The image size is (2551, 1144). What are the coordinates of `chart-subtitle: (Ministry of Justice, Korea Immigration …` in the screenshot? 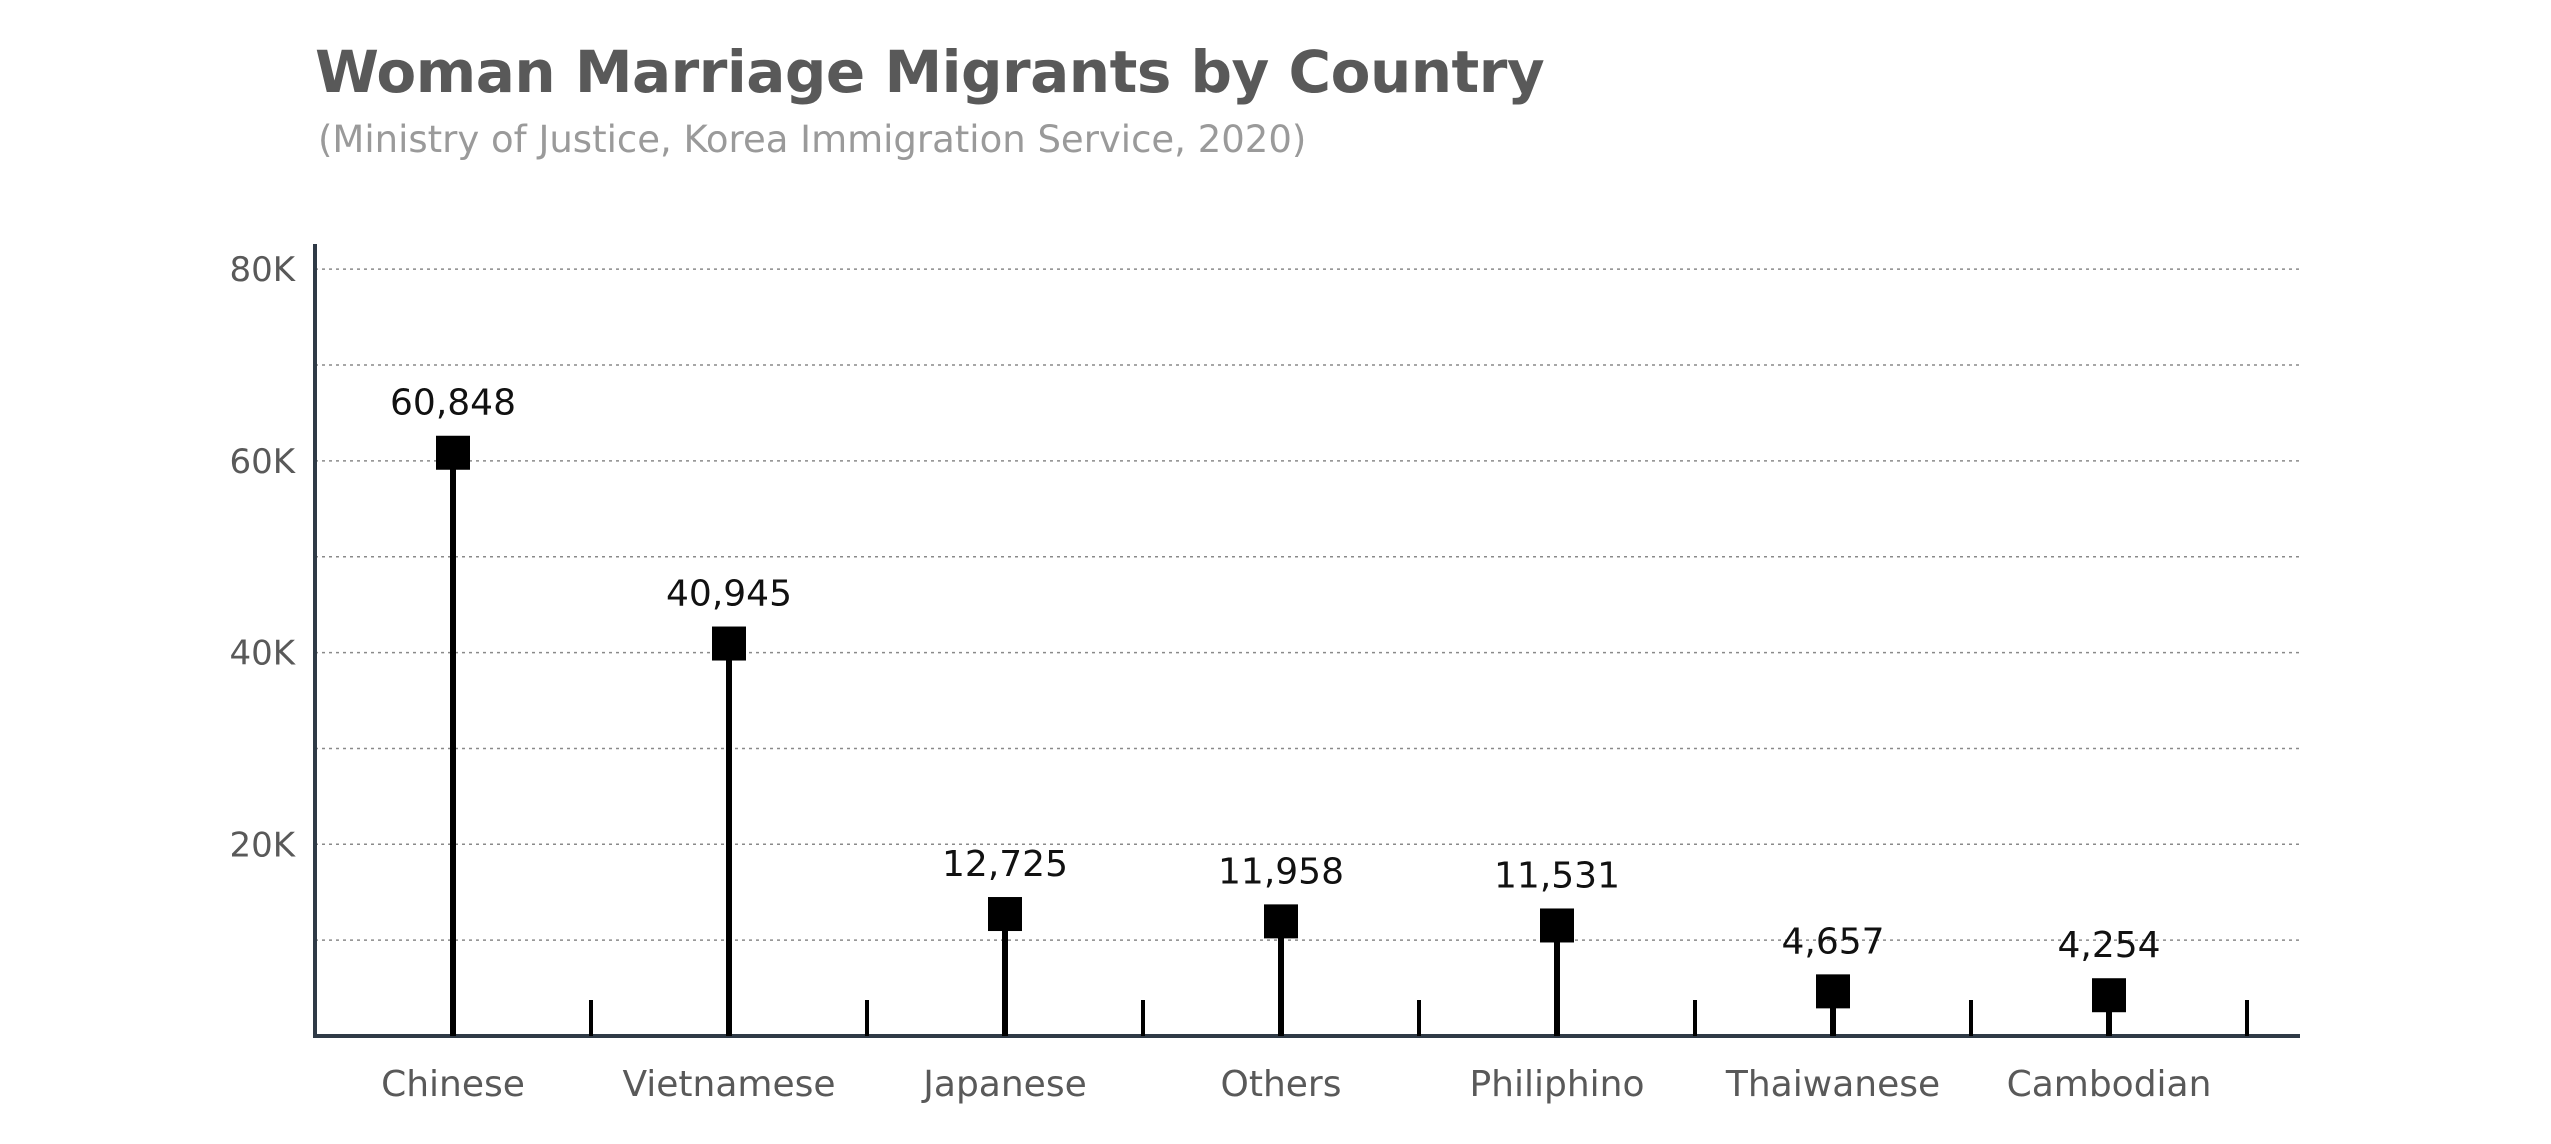 It's located at (812, 139).